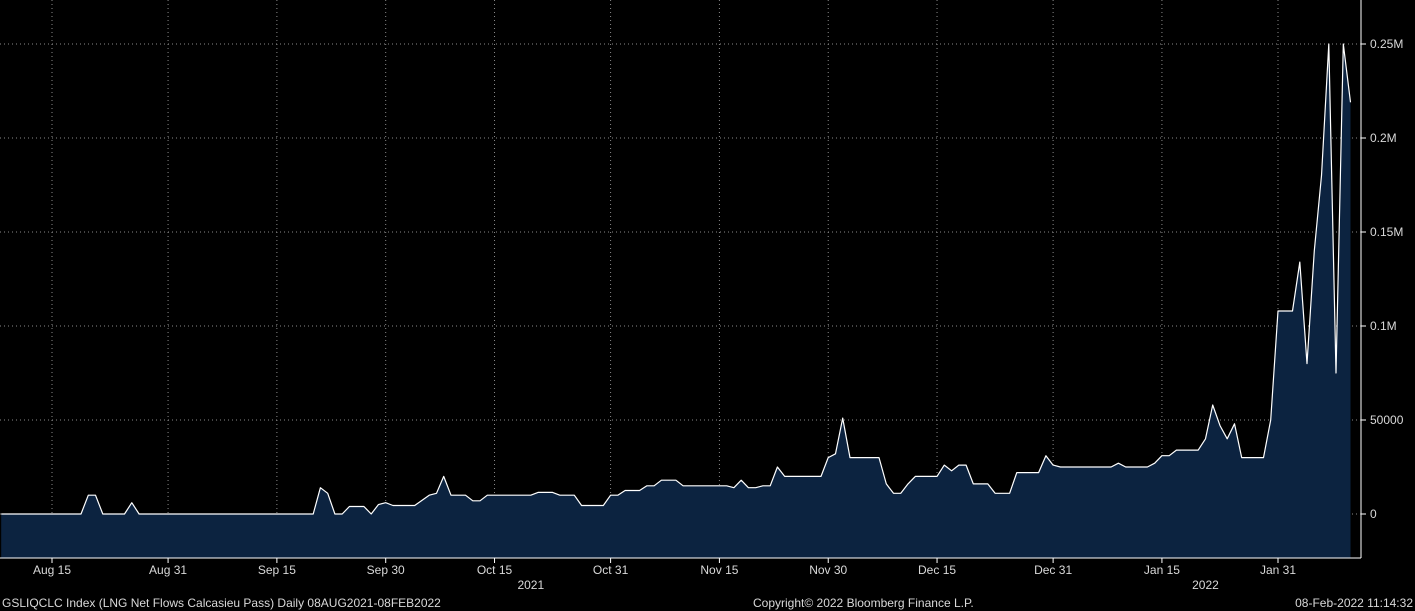 The width and height of the screenshot is (1415, 611). I want to click on x-tick-label: Oct 15, so click(495, 570).